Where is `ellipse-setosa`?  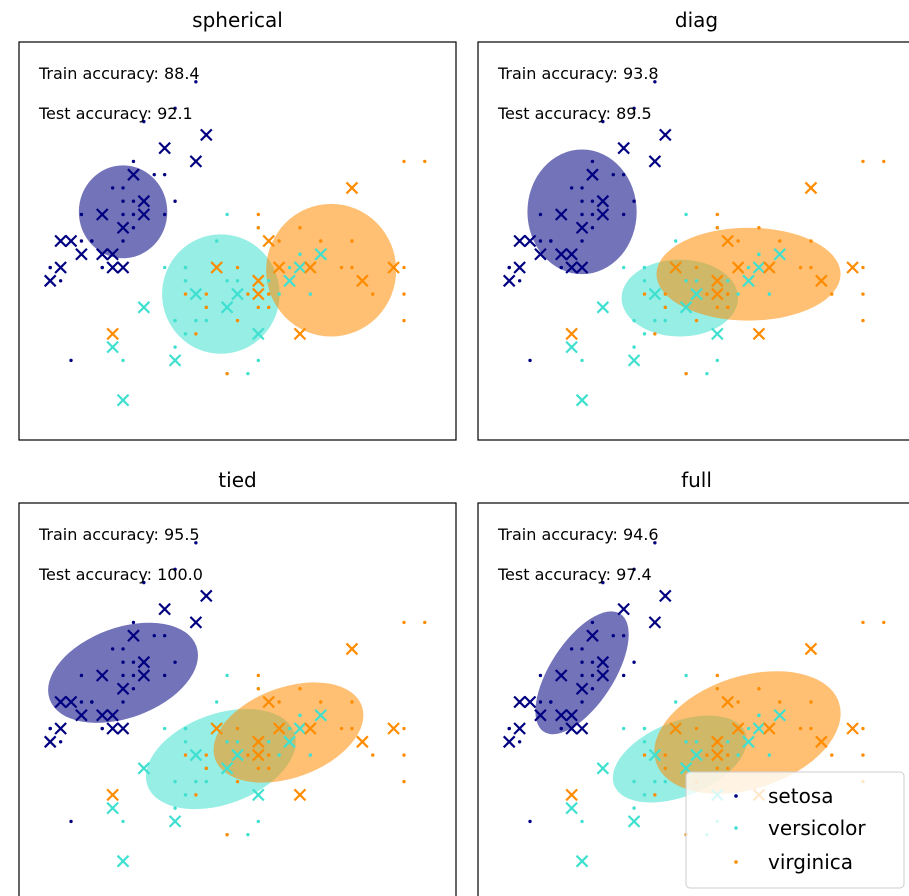
ellipse-setosa is located at coordinates (123, 672).